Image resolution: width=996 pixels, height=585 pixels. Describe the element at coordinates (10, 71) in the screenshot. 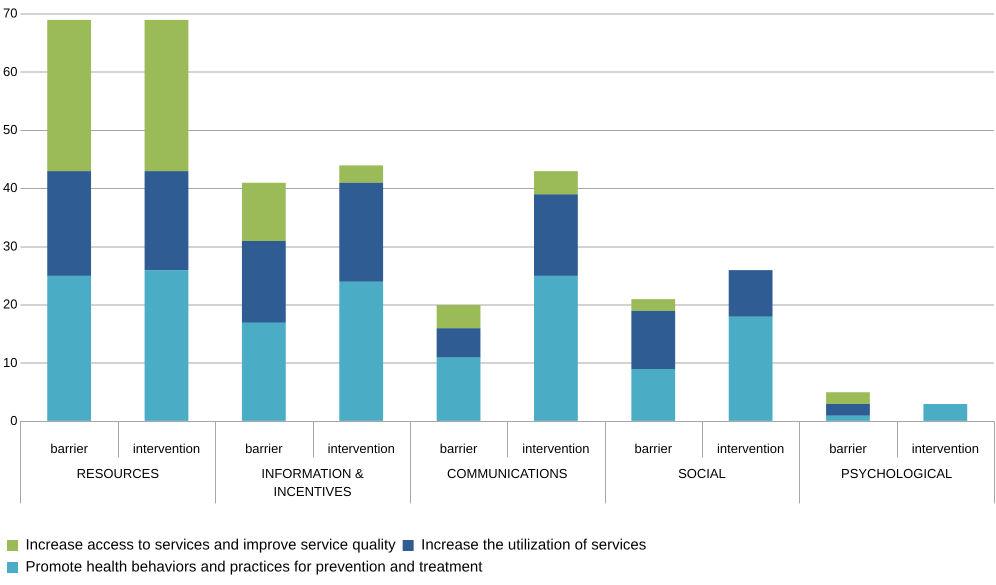

I see `y-tick-label: 60` at that location.